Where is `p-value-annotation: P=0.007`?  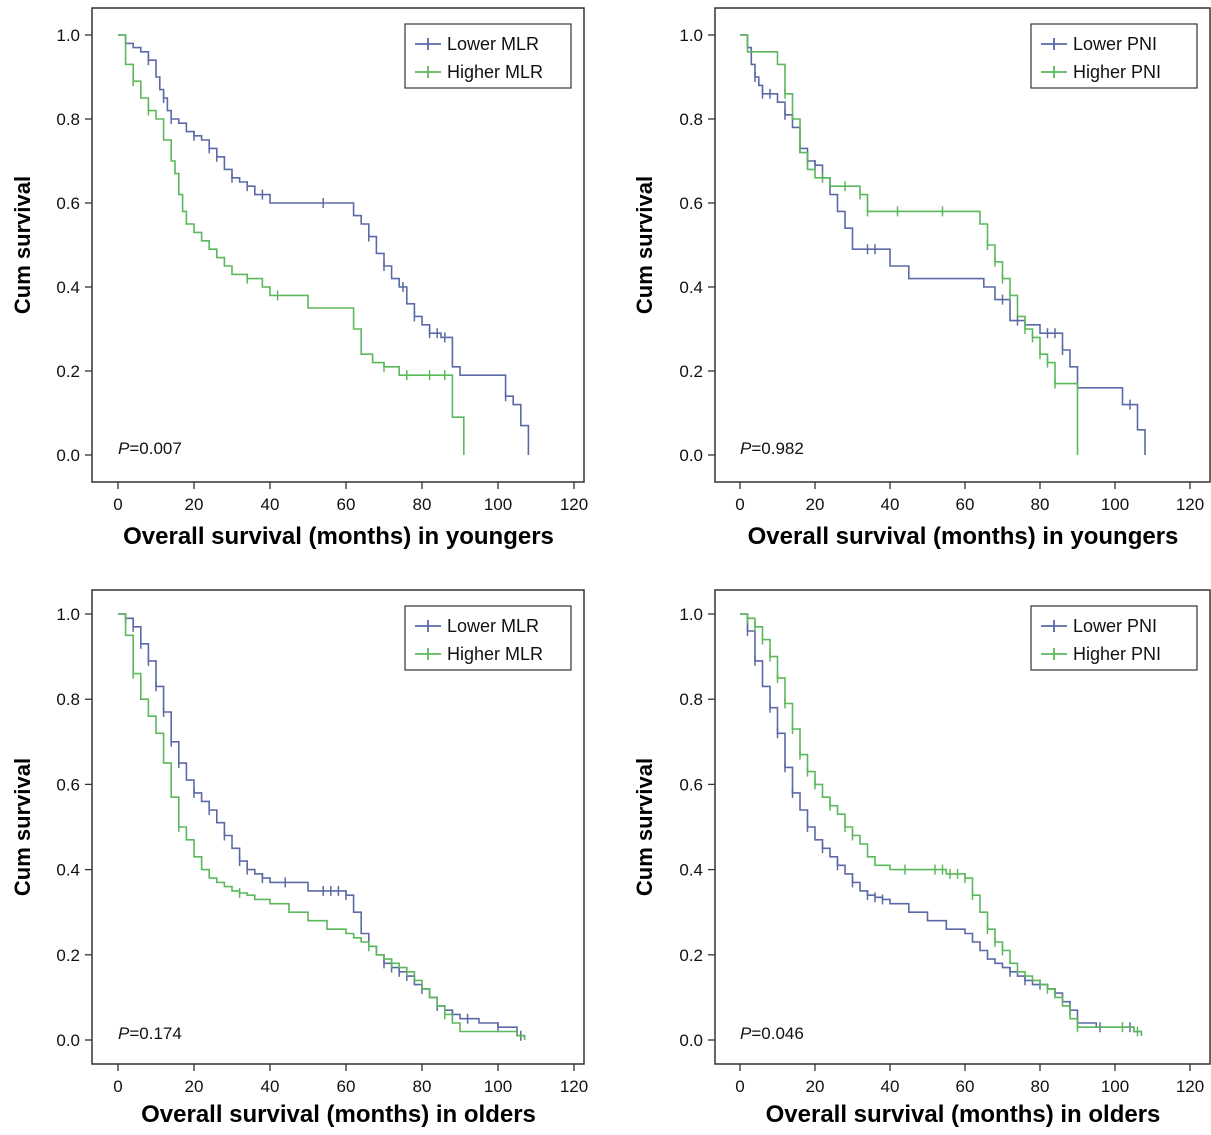 p-value-annotation: P=0.007 is located at coordinates (150, 448).